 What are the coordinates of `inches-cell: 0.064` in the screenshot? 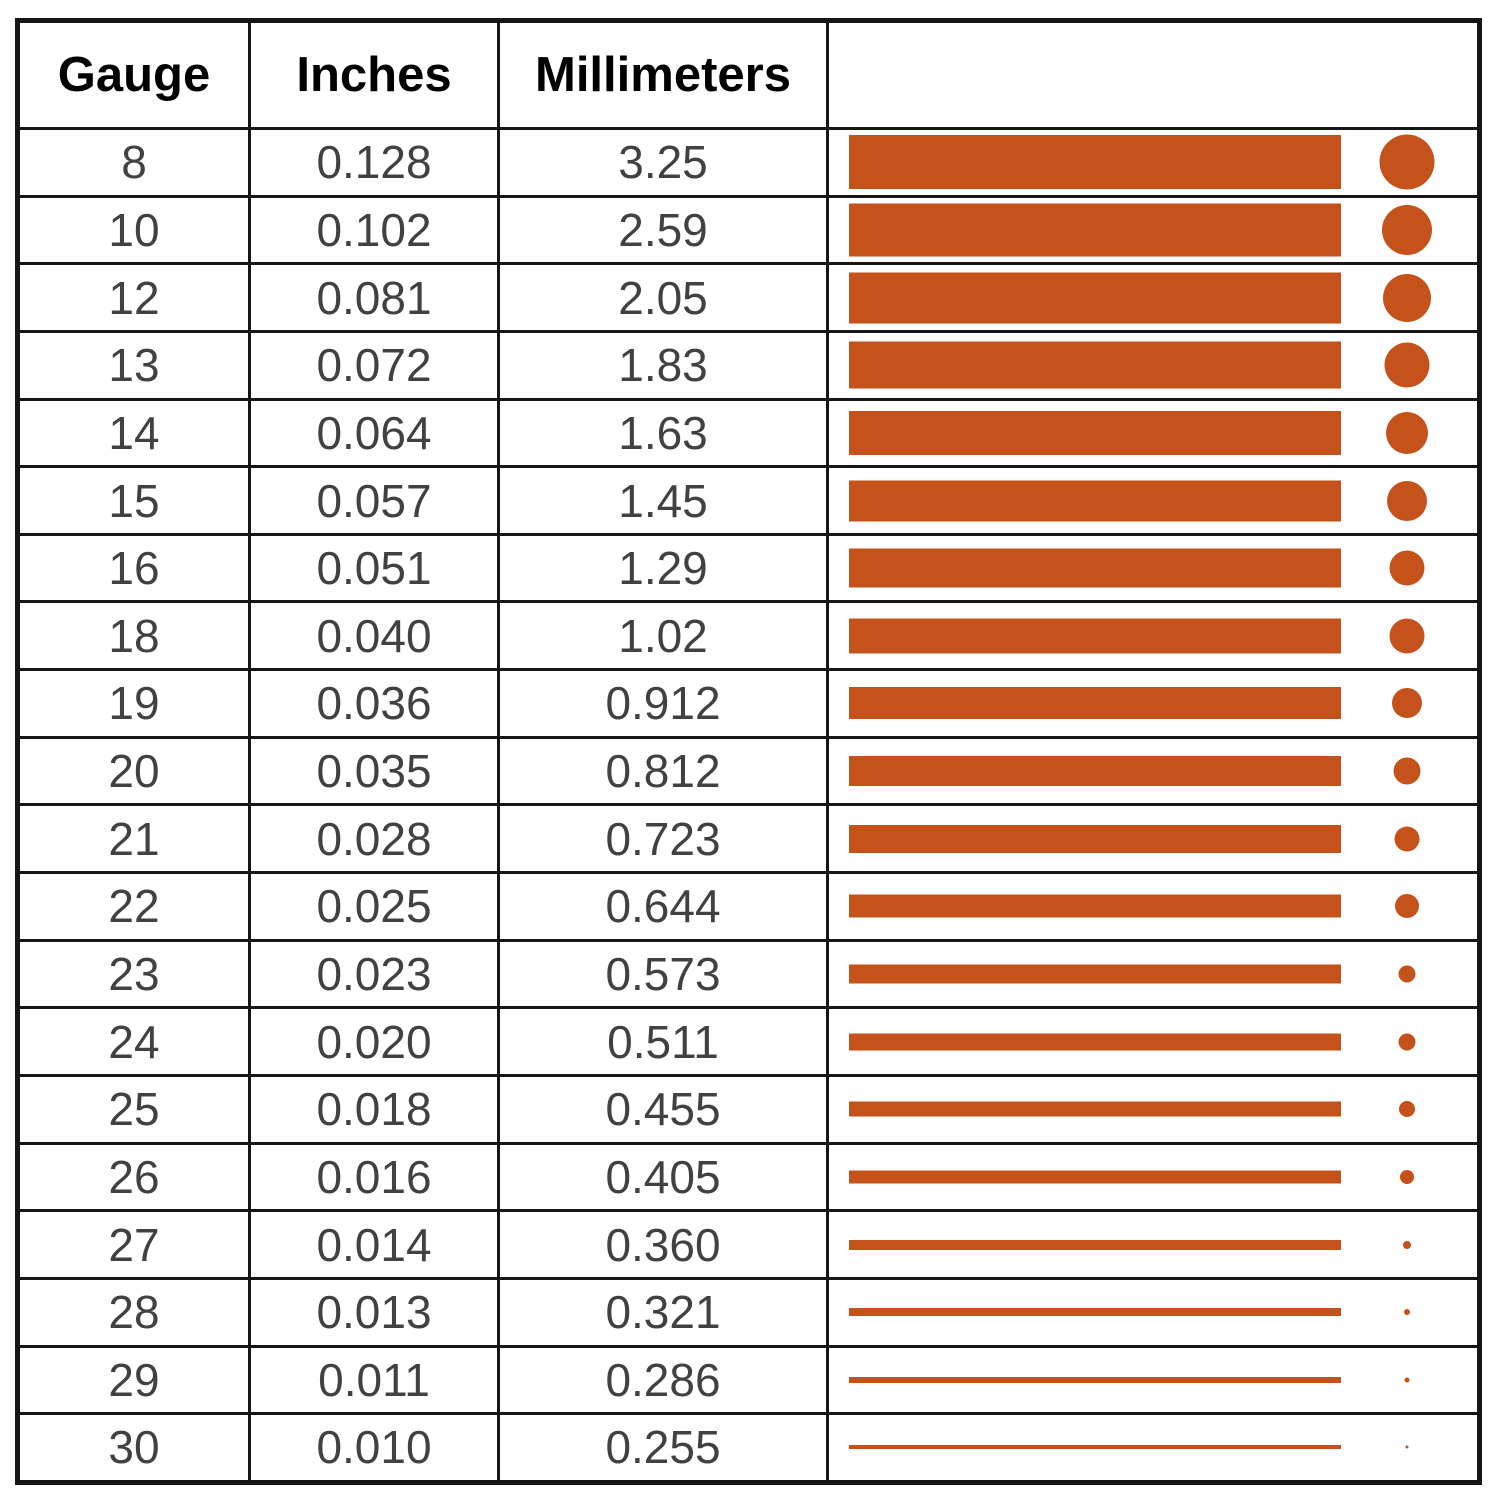 It's located at (374, 433).